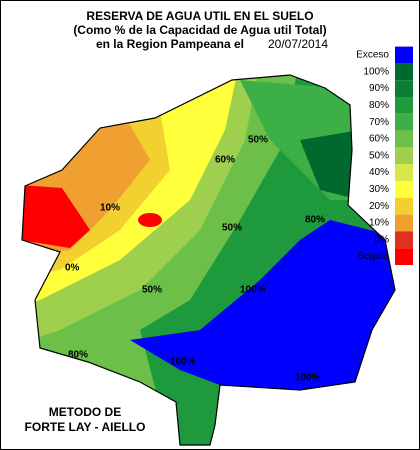 Image resolution: width=420 pixels, height=450 pixels. Describe the element at coordinates (85, 427) in the screenshot. I see `footer-line: FORTE LAY - AIELLO` at that location.